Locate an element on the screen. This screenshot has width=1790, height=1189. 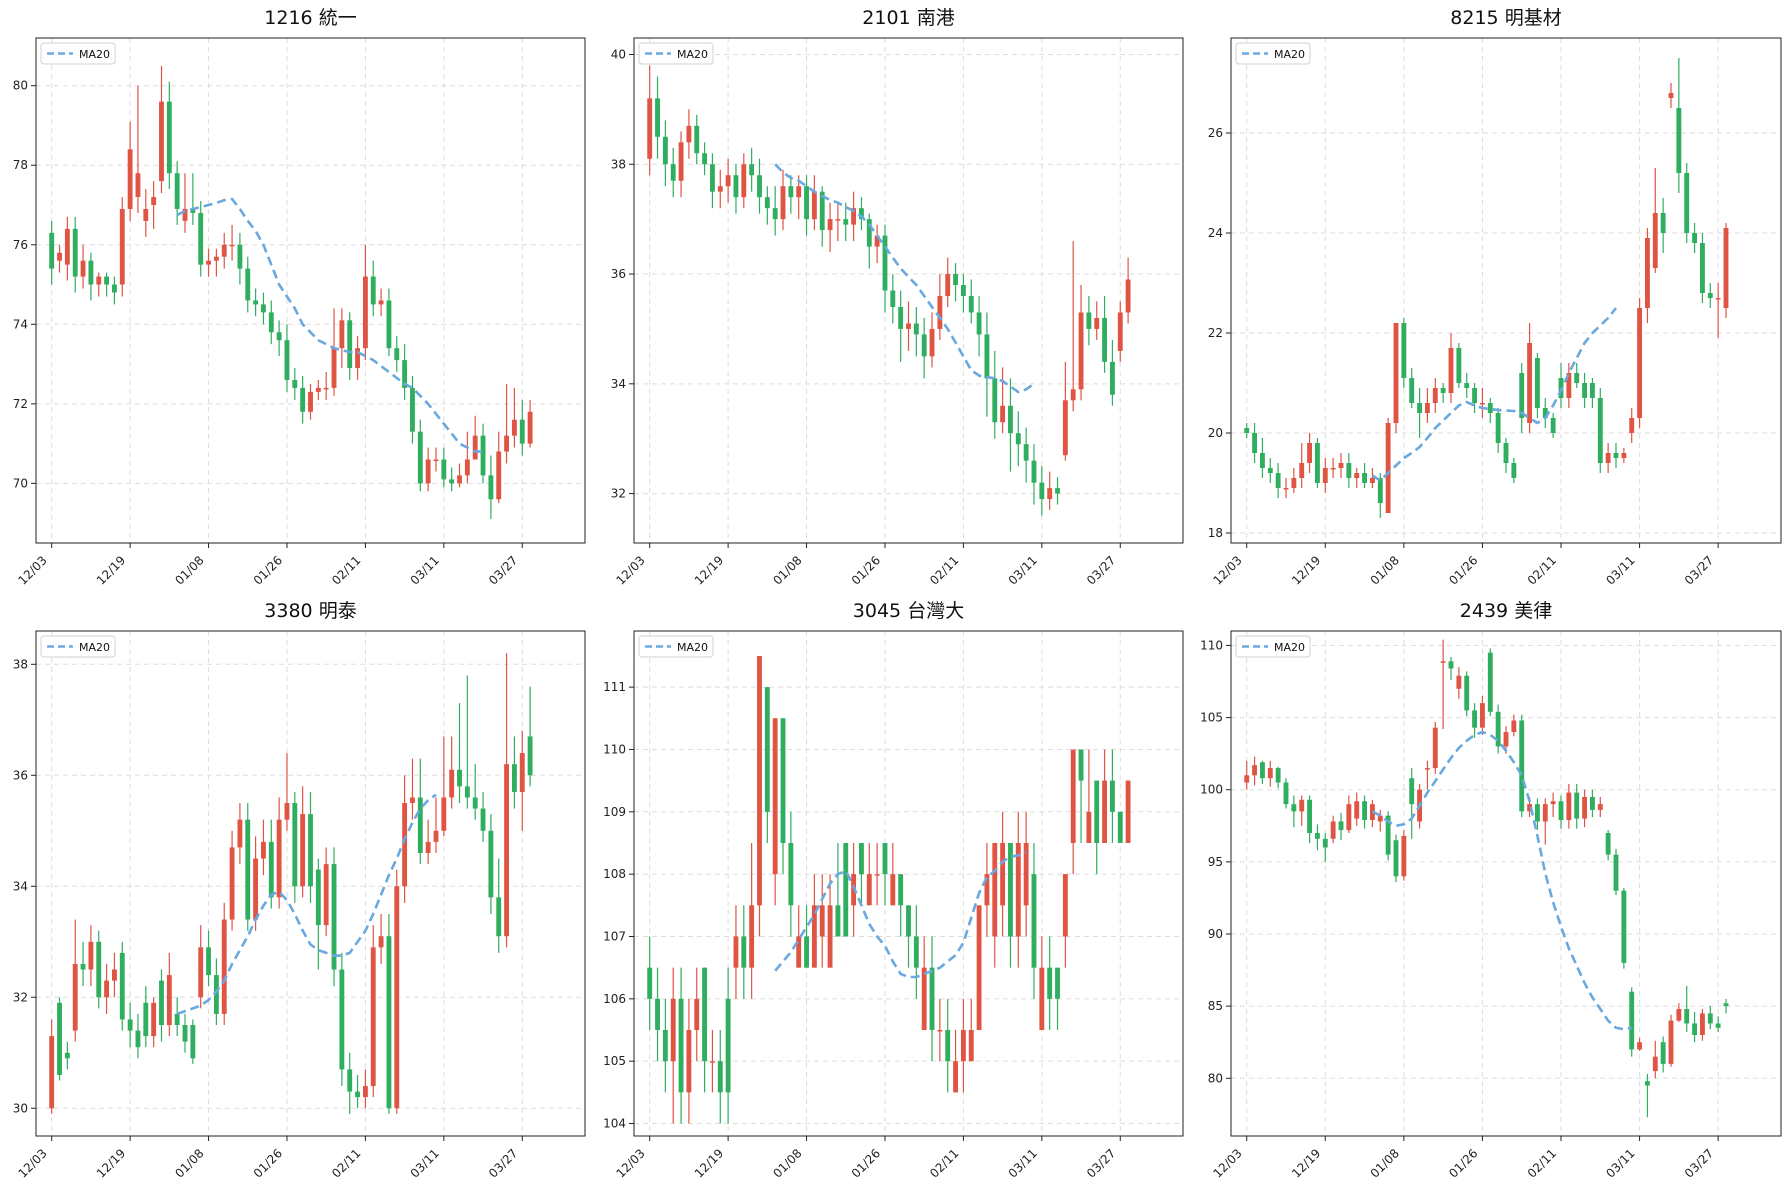
y-tick-label: 36 is located at coordinates (618, 274).